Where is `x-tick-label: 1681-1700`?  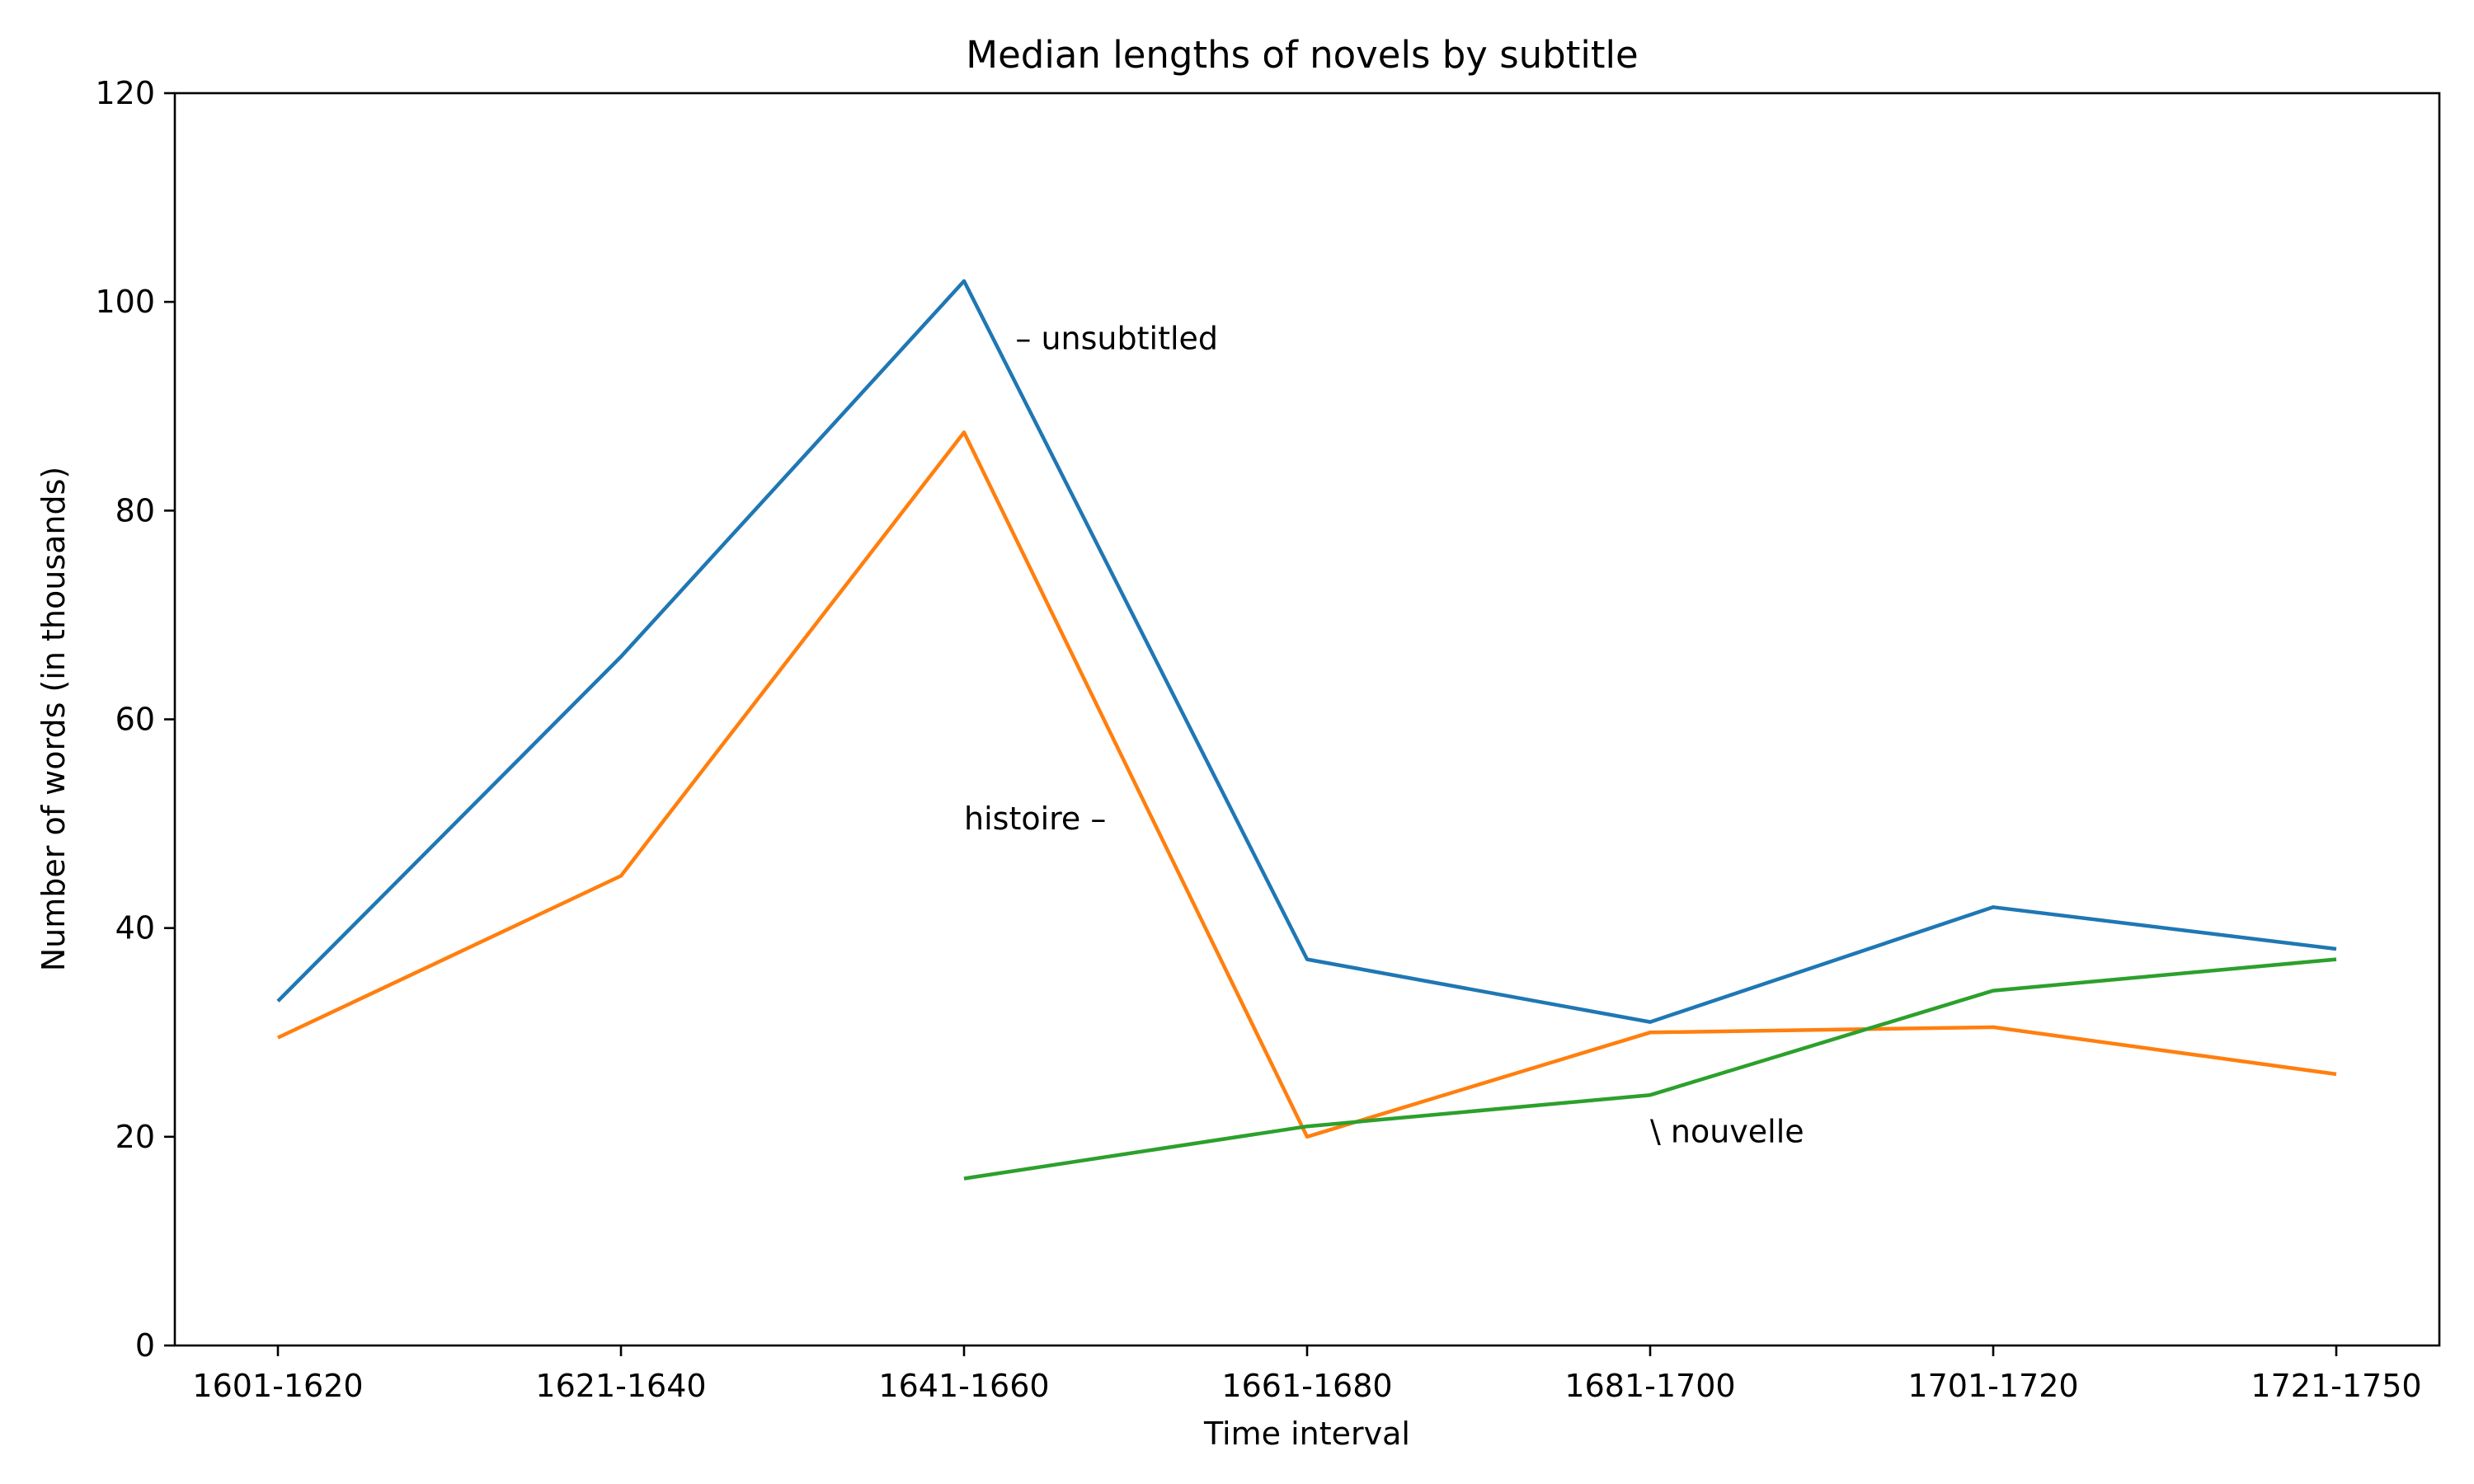 x-tick-label: 1681-1700 is located at coordinates (1649, 1386).